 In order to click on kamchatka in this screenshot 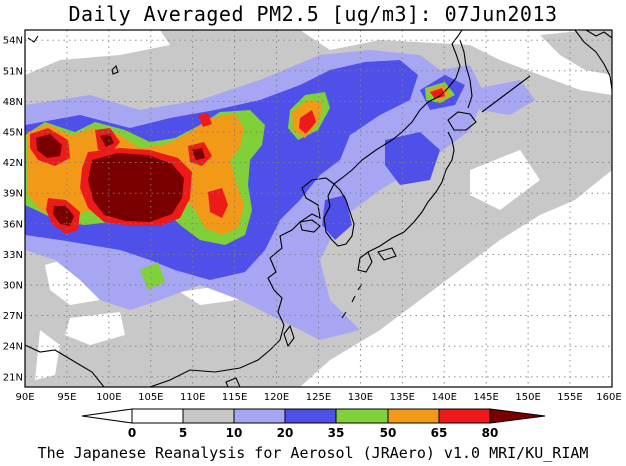, I will do `click(593, 60)`.